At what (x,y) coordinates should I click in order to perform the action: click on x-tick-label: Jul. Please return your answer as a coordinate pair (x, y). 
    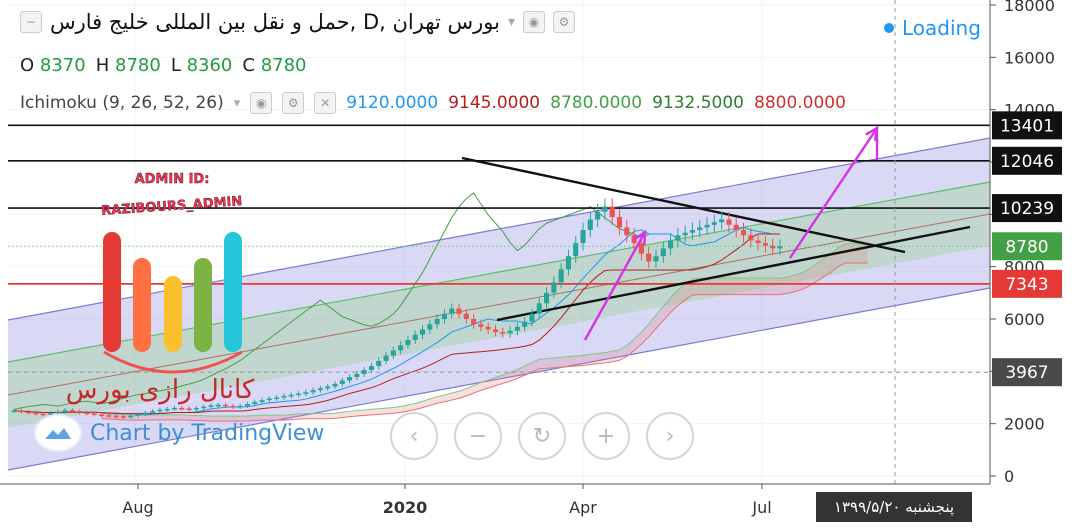
    Looking at the image, I should click on (761, 507).